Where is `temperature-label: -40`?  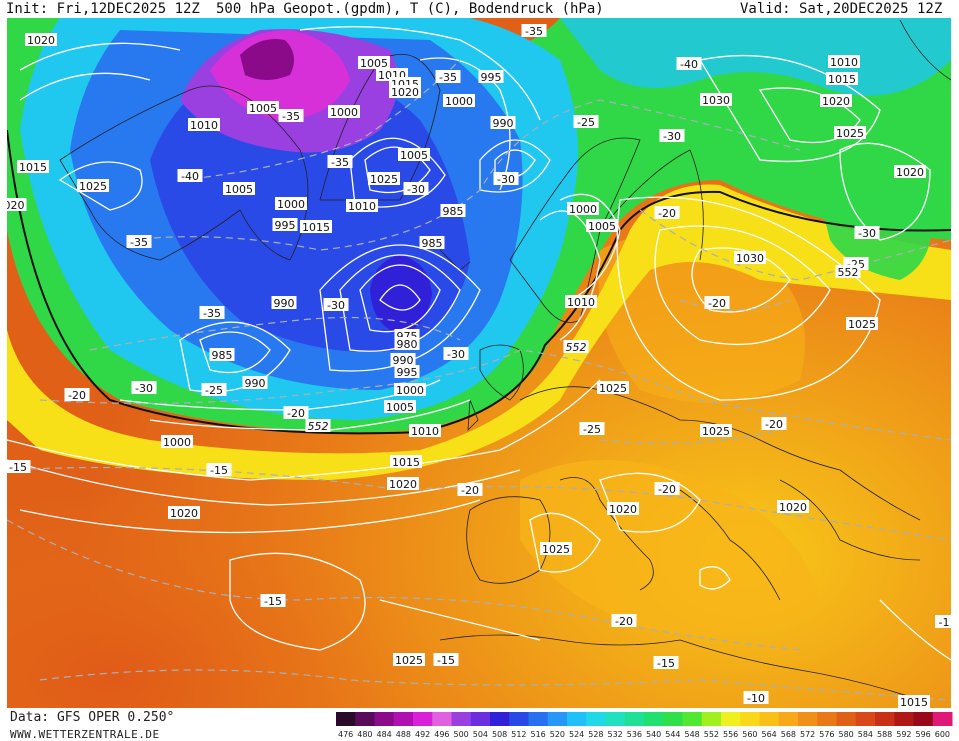
temperature-label: -40 is located at coordinates (190, 176).